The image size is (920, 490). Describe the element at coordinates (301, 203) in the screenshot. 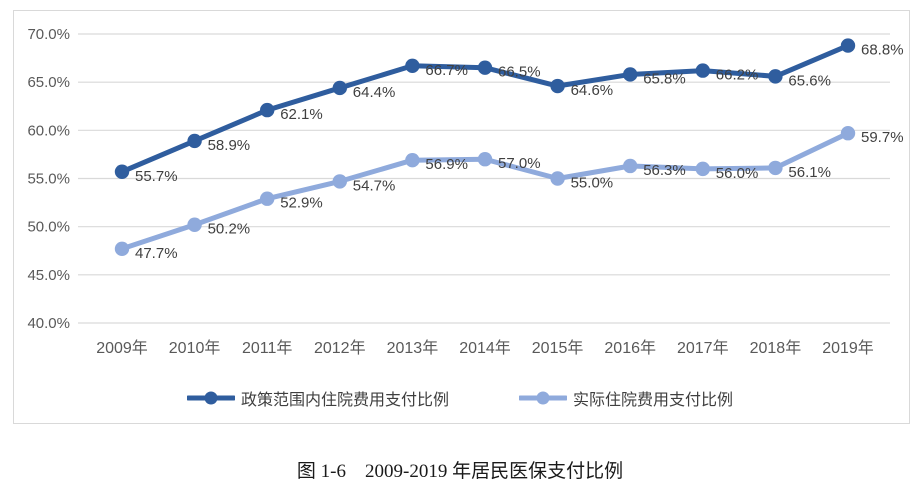

I see `svg-text: 52.9%` at that location.